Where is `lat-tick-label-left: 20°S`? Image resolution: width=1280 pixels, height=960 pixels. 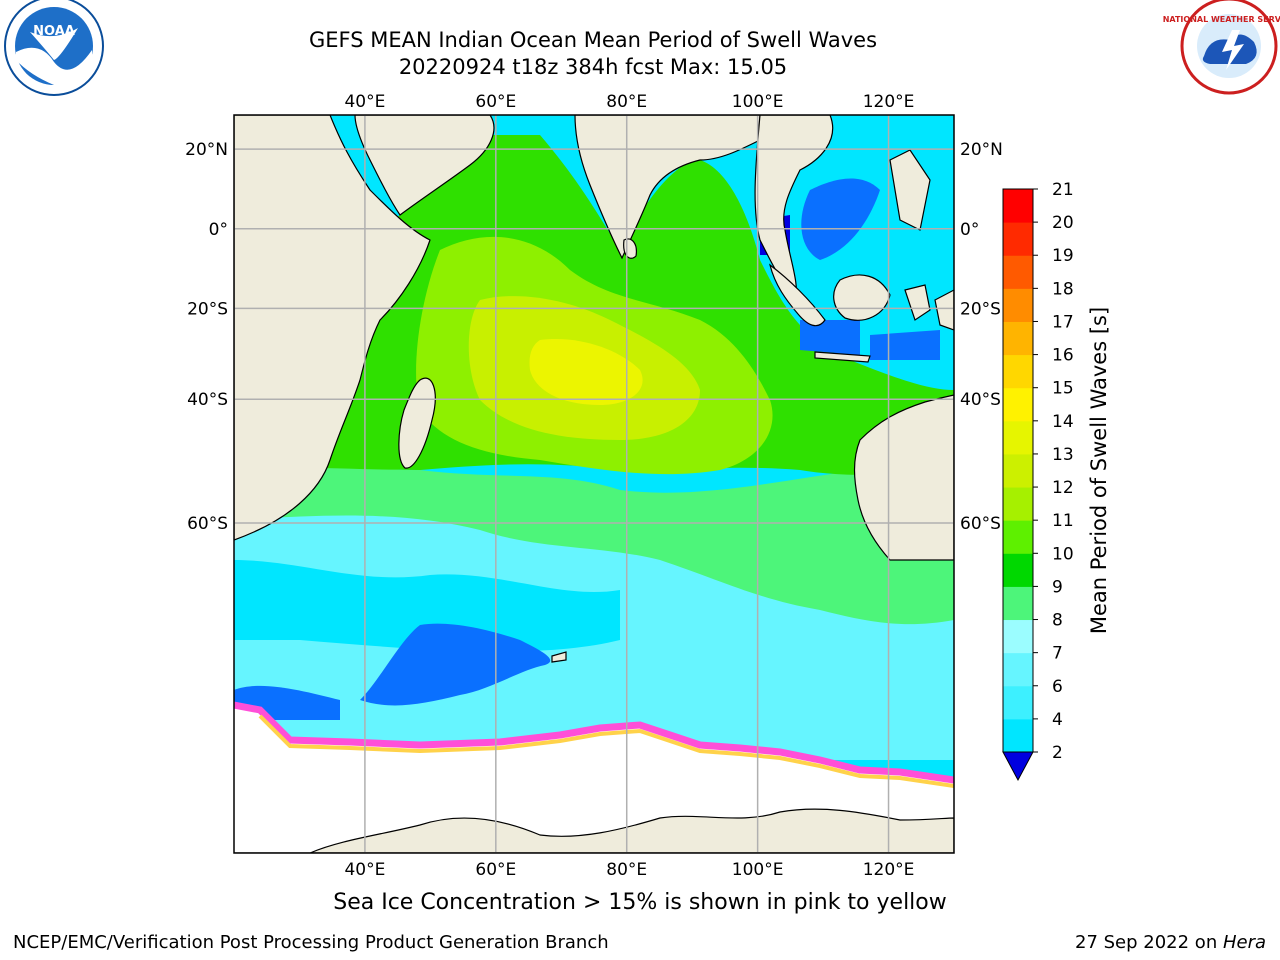 lat-tick-label-left: 20°S is located at coordinates (207, 309).